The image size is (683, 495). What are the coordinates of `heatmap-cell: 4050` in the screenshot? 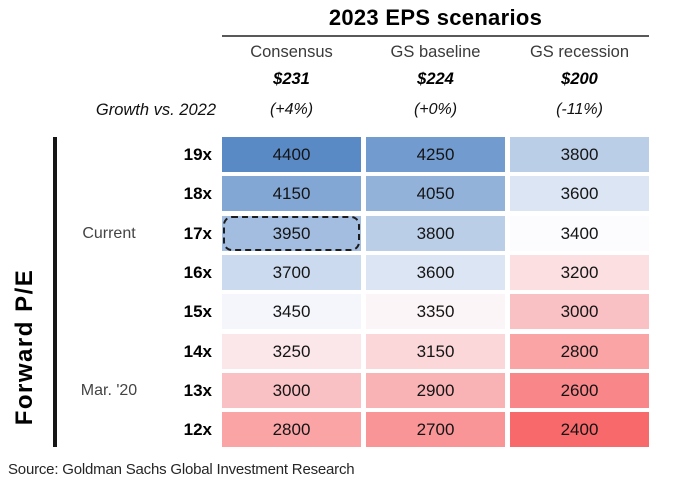 It's located at (435, 193).